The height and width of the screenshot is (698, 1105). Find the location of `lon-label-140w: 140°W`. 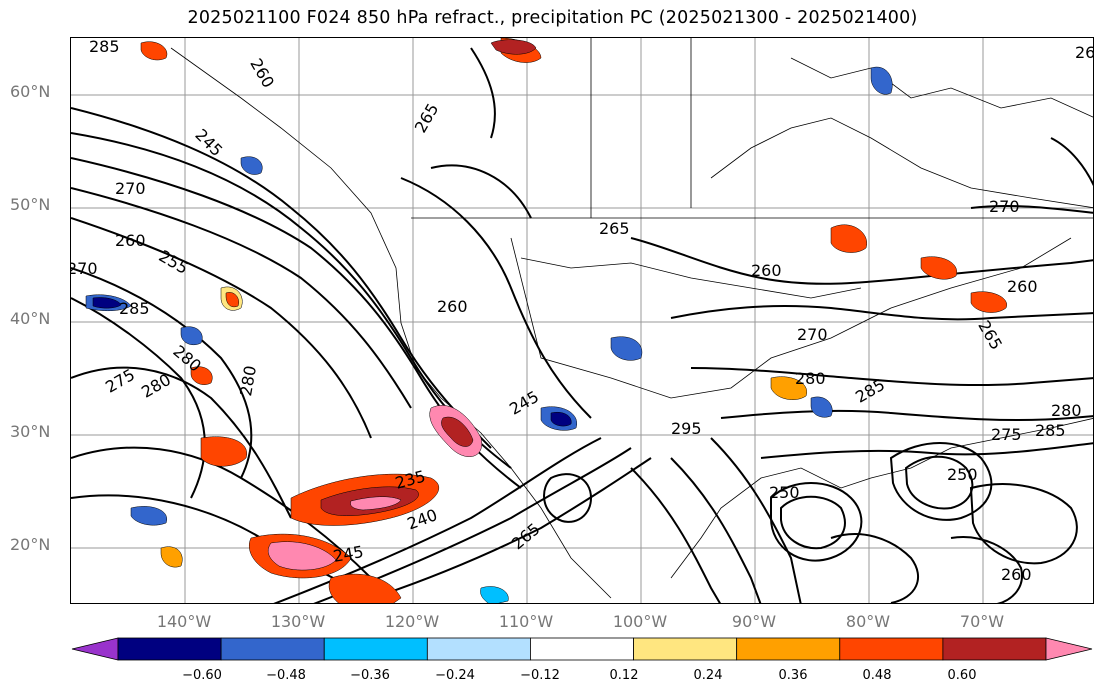

lon-label-140w: 140°W is located at coordinates (184, 621).